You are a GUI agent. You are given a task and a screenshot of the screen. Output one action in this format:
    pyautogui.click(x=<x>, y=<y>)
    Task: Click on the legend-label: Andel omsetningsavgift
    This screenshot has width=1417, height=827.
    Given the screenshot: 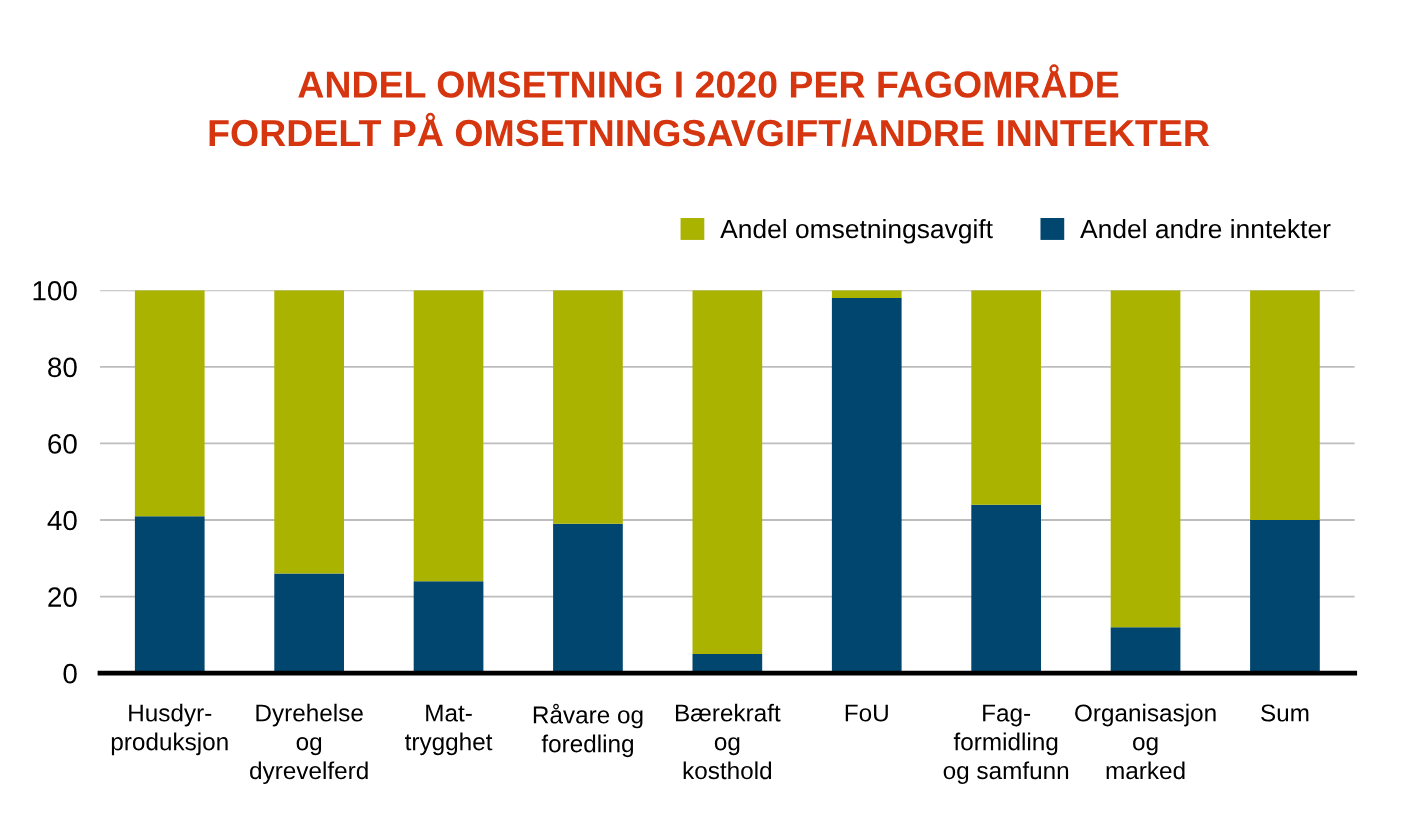 What is the action you would take?
    pyautogui.click(x=856, y=231)
    